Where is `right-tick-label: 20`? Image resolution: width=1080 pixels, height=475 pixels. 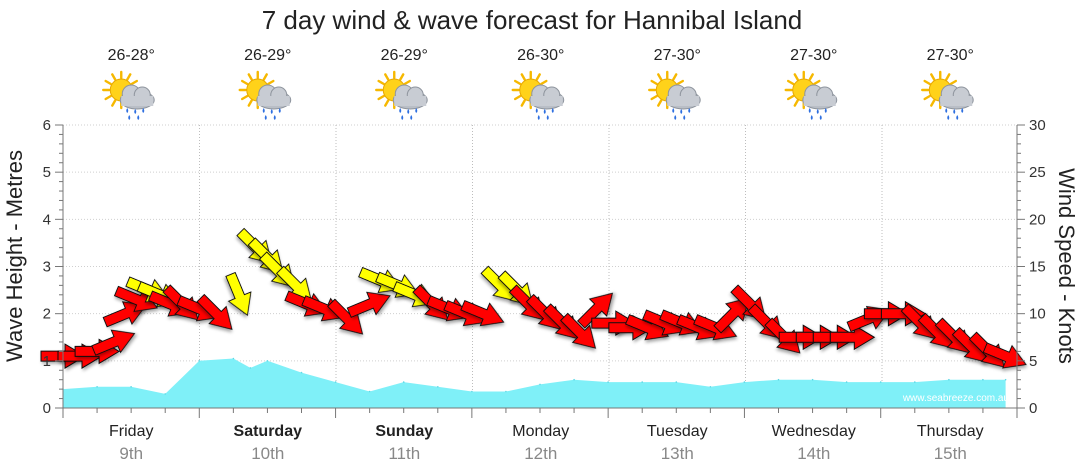 right-tick-label: 20 is located at coordinates (1037, 219).